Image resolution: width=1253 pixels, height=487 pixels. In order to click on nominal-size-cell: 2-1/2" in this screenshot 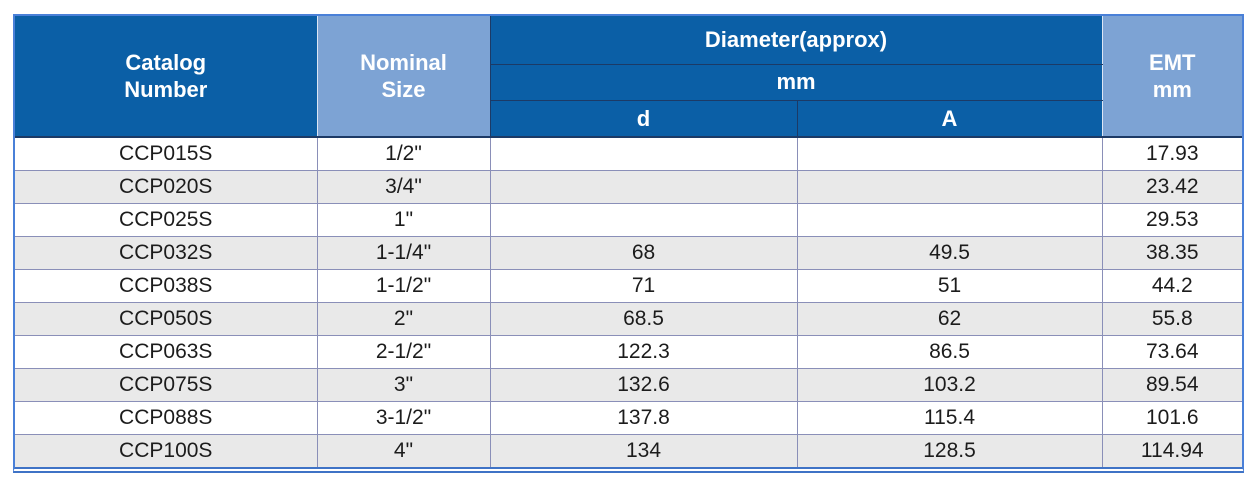, I will do `click(403, 351)`.